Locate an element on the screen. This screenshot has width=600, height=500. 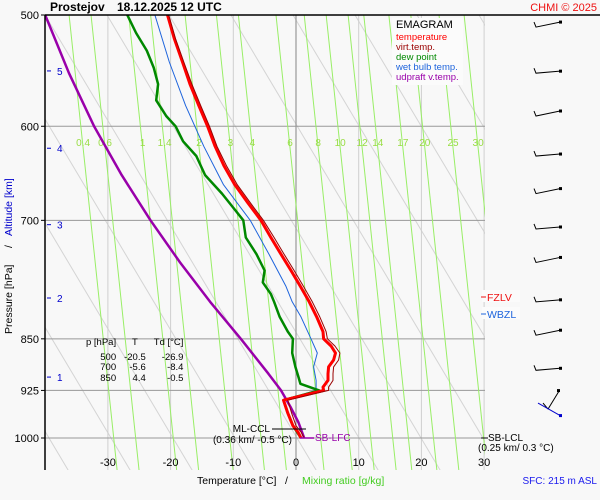
sb-lcl-label: SB-LCL is located at coordinates (505, 438).